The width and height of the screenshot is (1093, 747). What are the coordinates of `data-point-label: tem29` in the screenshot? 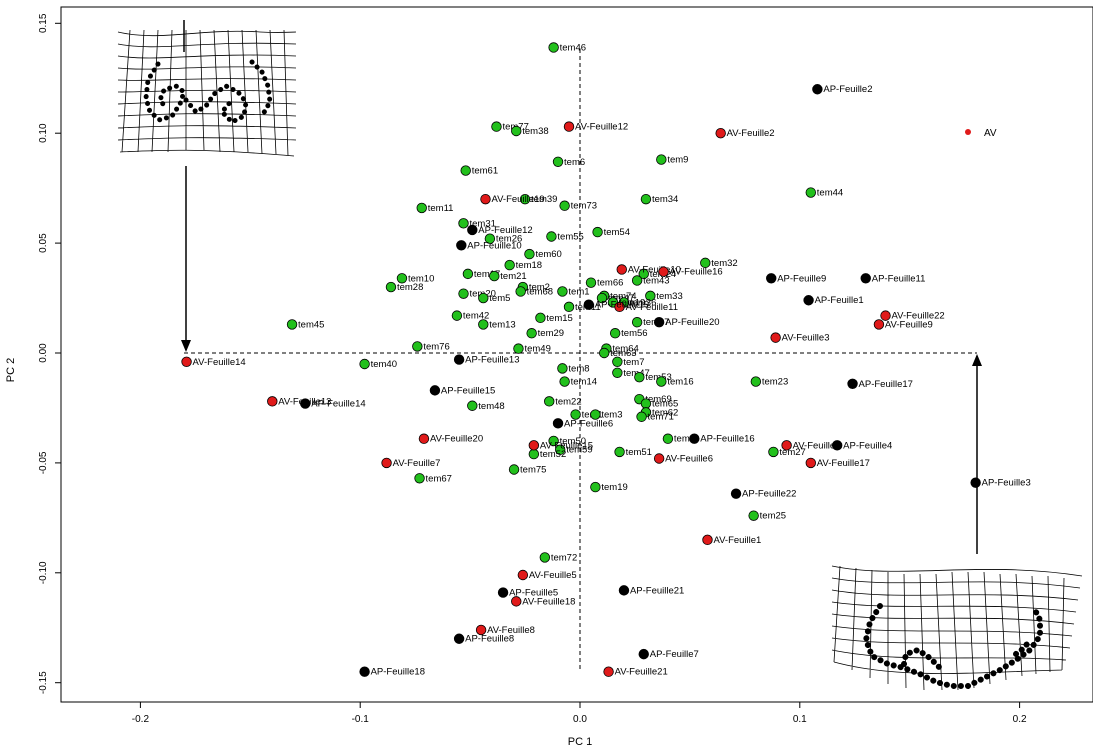 It's located at (551, 333).